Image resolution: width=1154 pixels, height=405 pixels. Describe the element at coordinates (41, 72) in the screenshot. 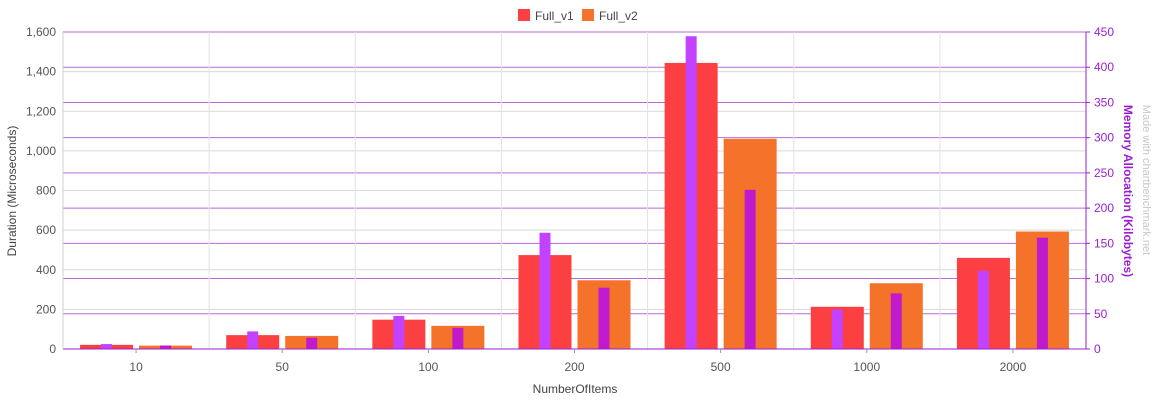

I see `y-tick-label: 1,400` at that location.